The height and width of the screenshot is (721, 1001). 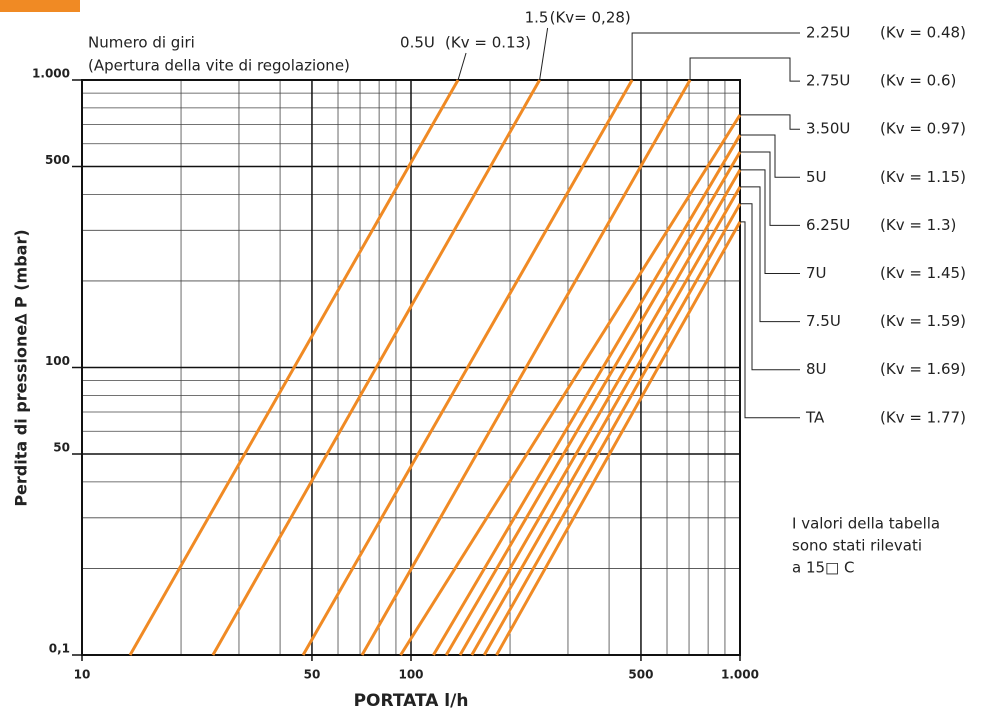 What do you see at coordinates (828, 225) in the screenshot?
I see `series-label: 6.25U` at bounding box center [828, 225].